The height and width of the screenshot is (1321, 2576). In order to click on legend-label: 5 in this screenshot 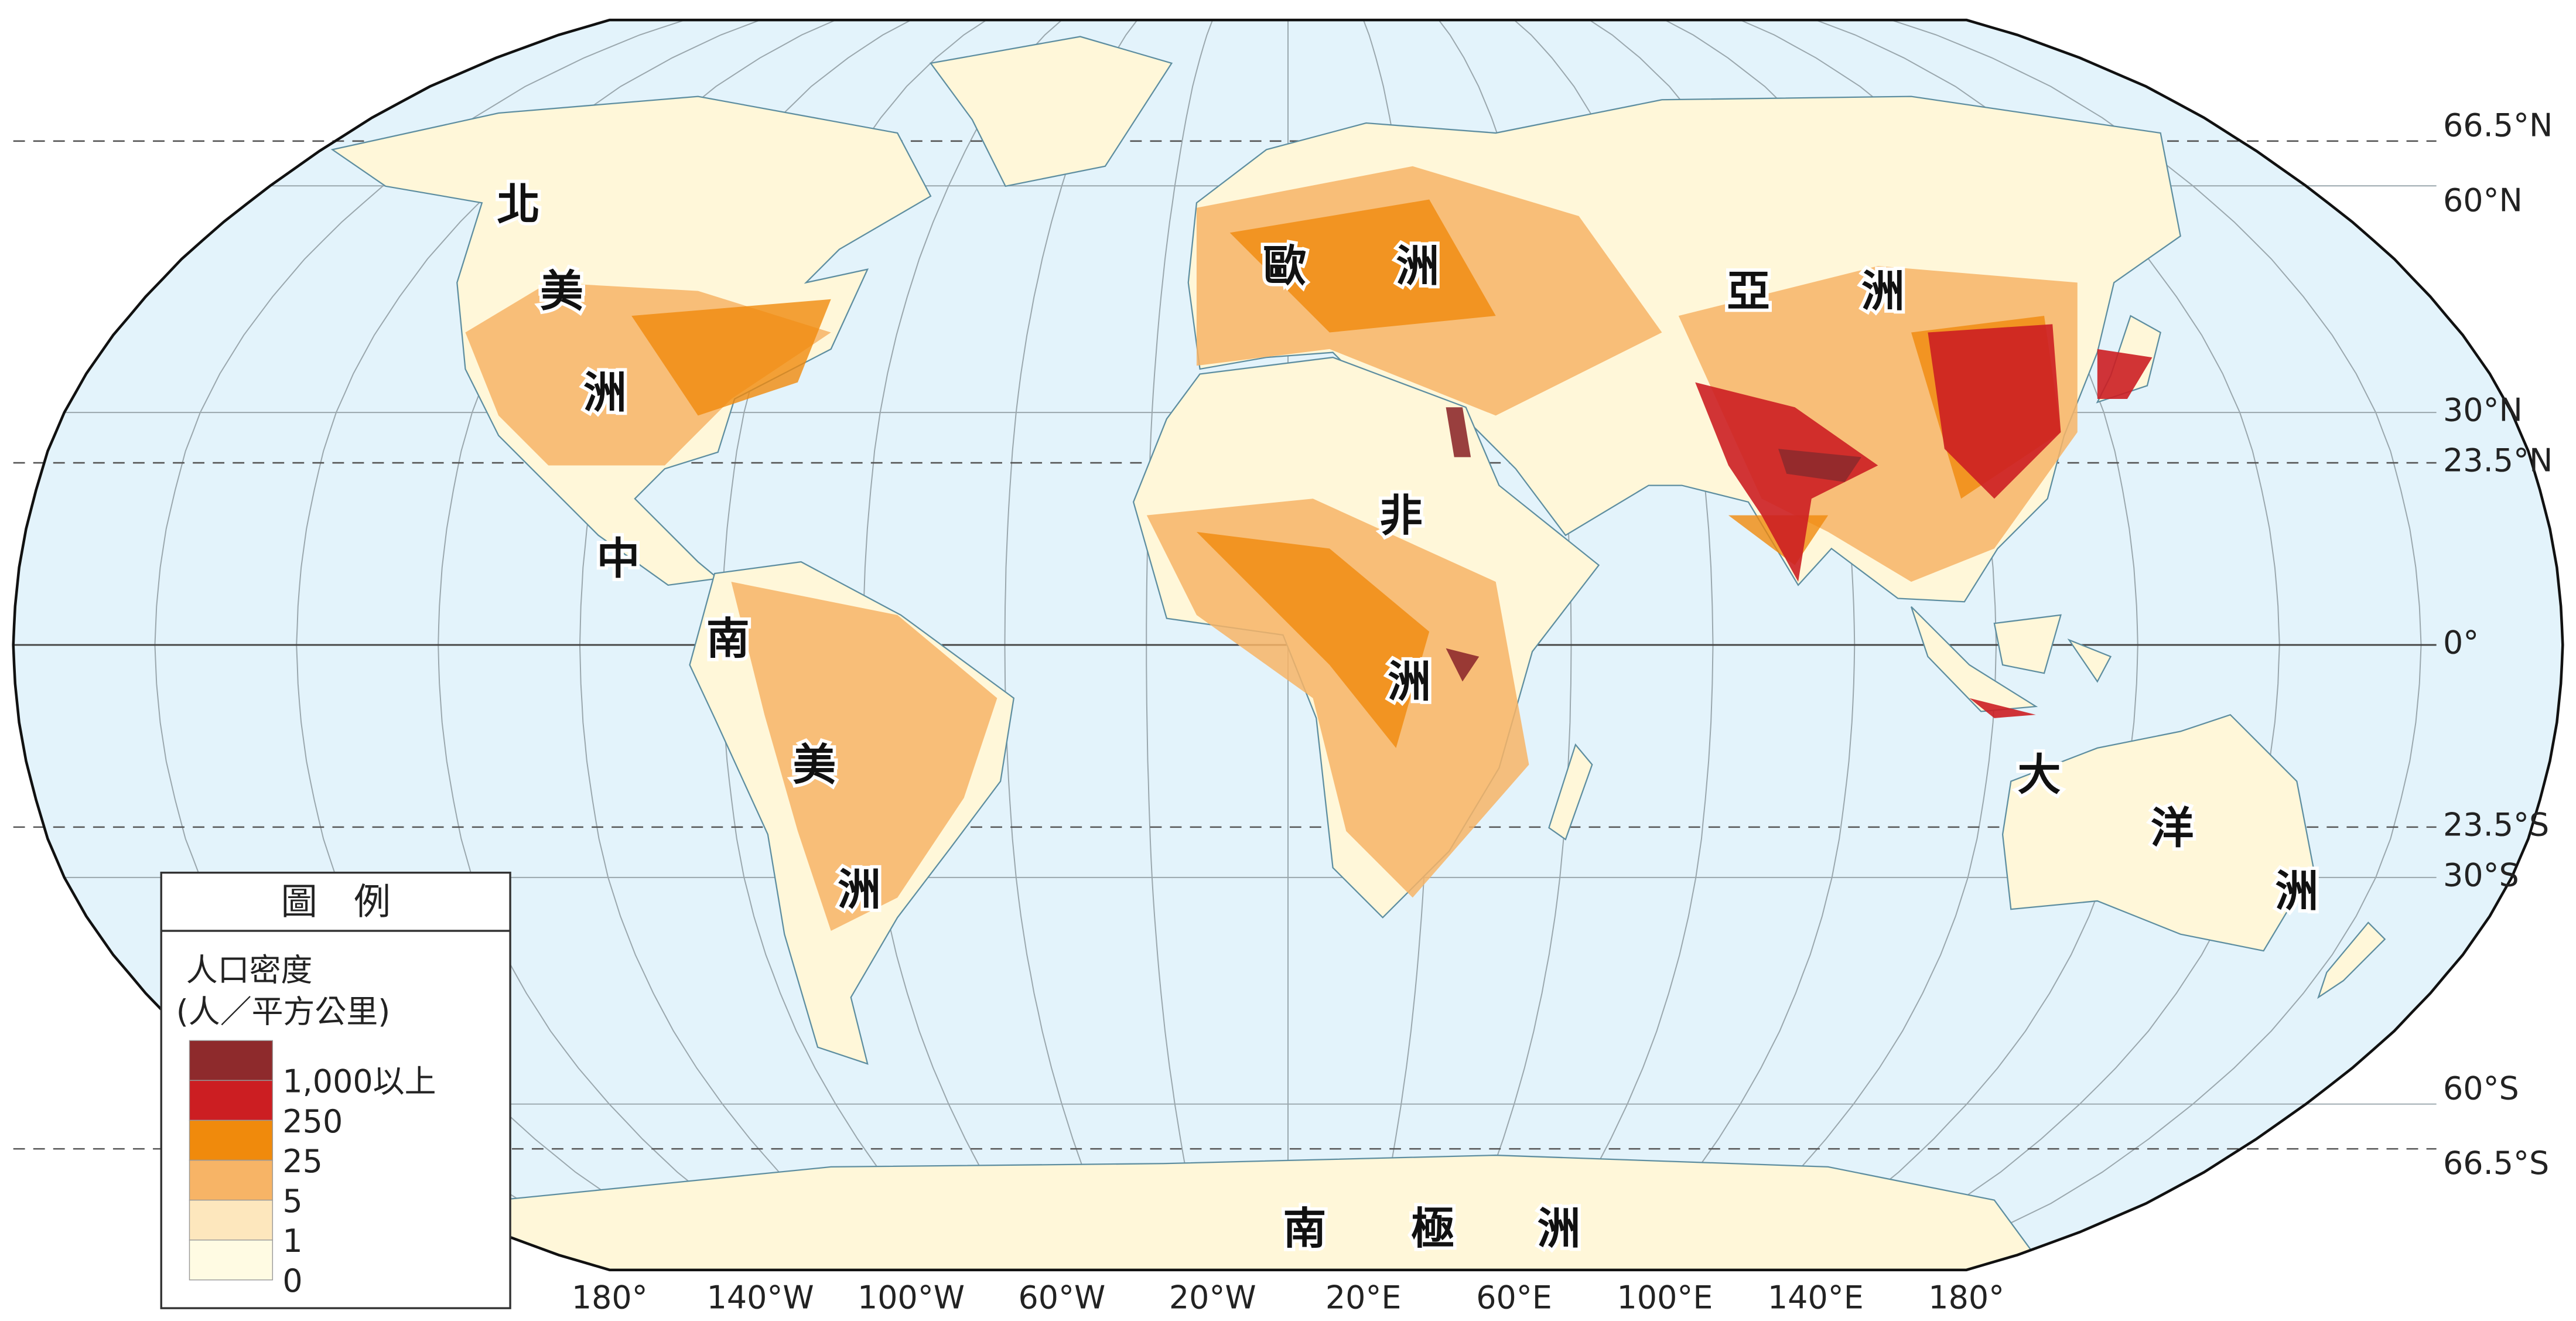, I will do `click(292, 1201)`.